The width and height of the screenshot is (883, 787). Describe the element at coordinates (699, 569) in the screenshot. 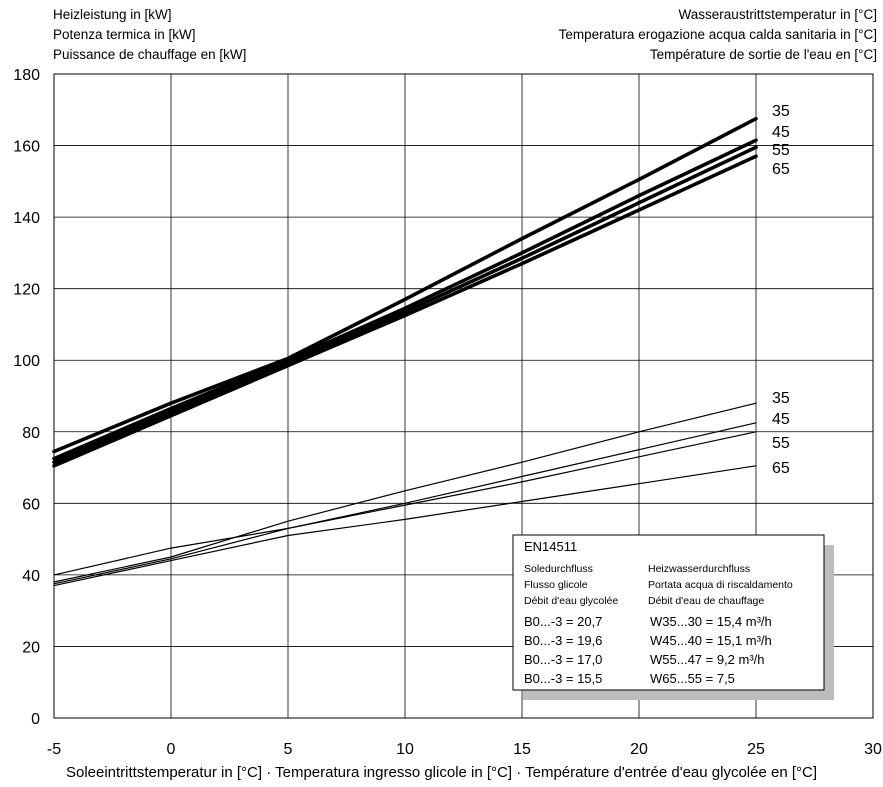

I see `info-box-right-header: Heizwasserdurchfluss` at that location.